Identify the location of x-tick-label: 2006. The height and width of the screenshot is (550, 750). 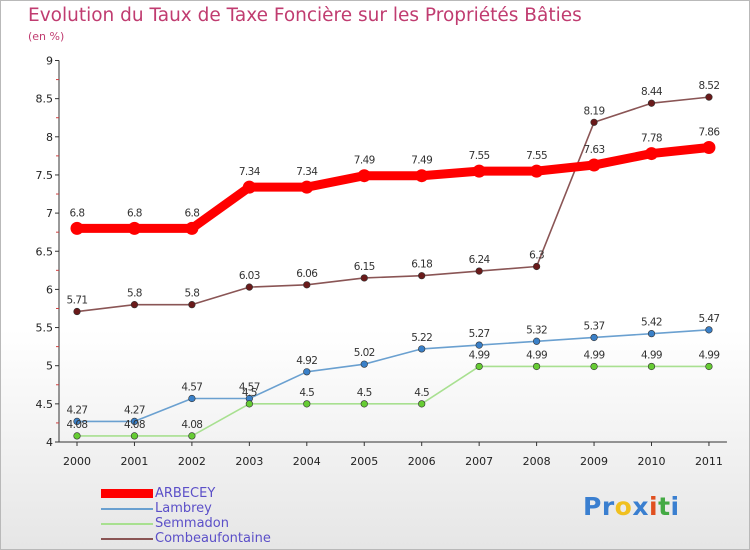
(422, 461).